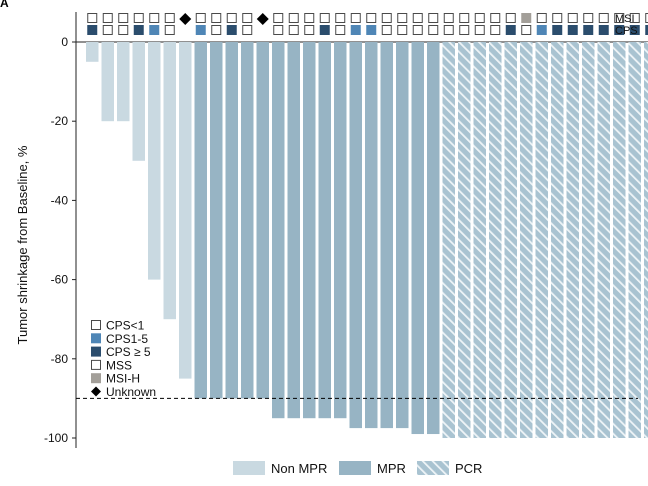 The image size is (648, 486). I want to click on group-legend: Non MPR MPR PCR, so click(357, 468).